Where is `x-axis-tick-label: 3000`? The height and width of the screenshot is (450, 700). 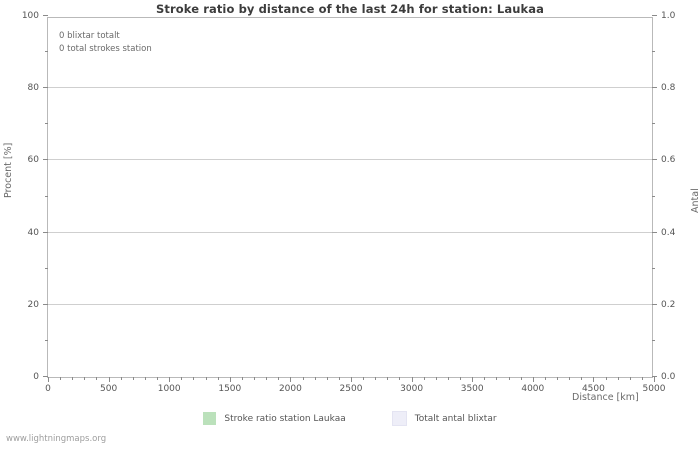
x-axis-tick-label: 3000 is located at coordinates (412, 389).